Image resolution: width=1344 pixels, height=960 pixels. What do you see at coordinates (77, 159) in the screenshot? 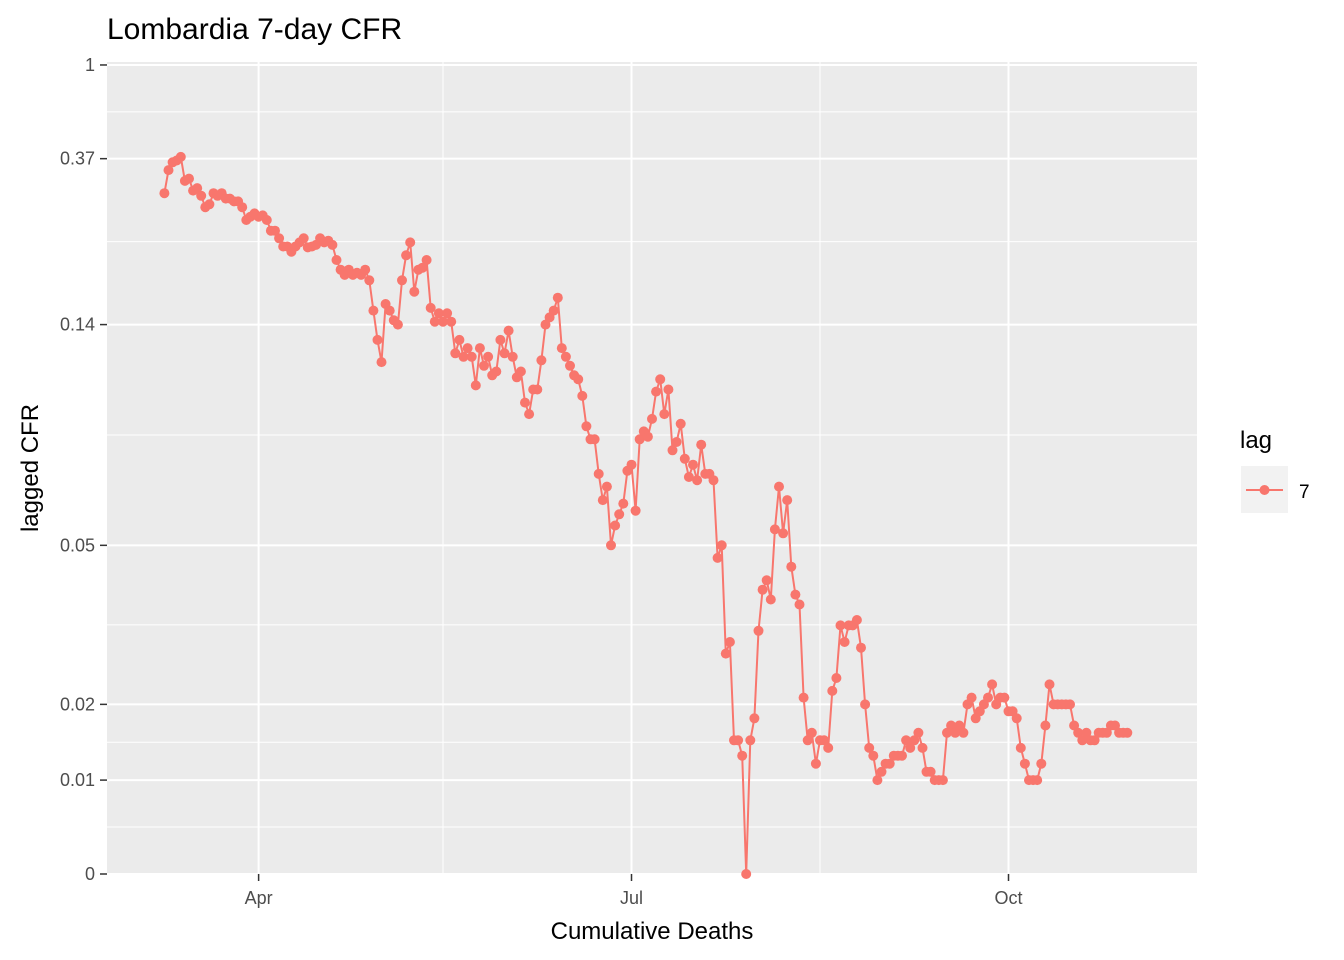
I see `y-tick-label: 0.37` at bounding box center [77, 159].